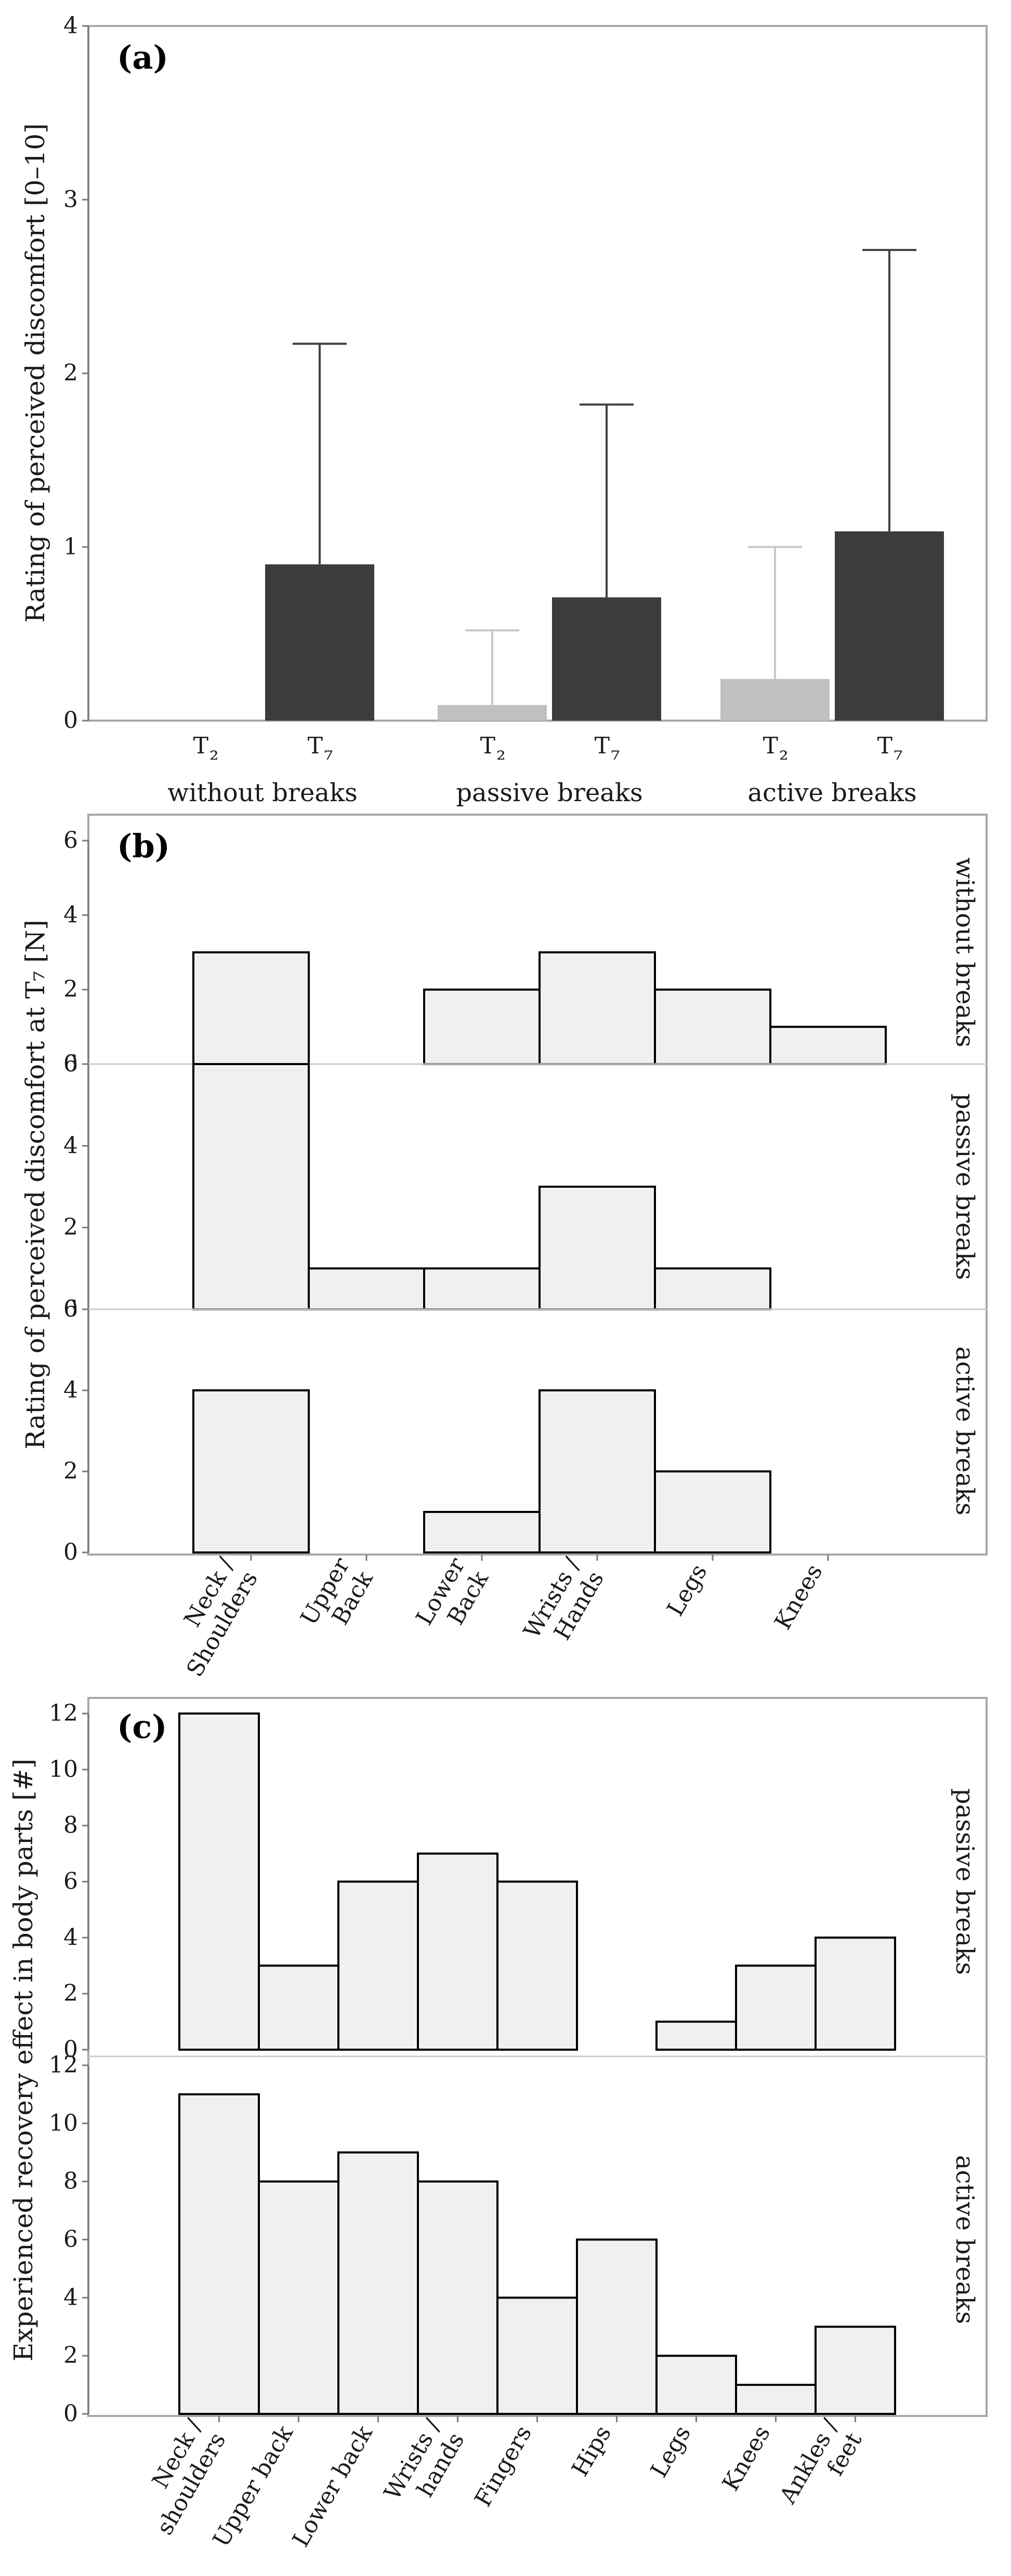  I want to click on panel-c-0-y-tick-label: 8, so click(70, 1826).